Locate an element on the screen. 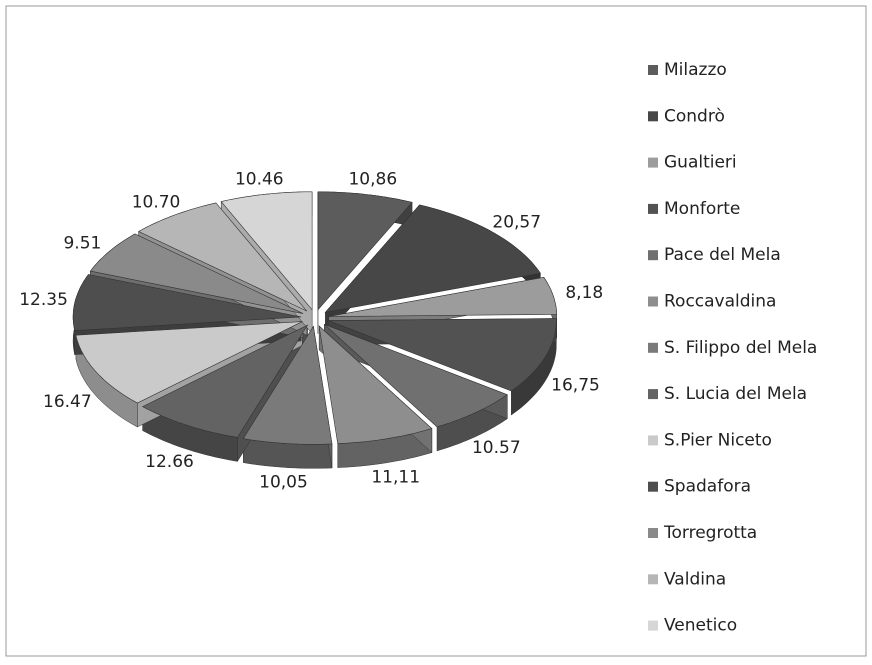  legend-label: S. Filippo del Mela is located at coordinates (740, 348).